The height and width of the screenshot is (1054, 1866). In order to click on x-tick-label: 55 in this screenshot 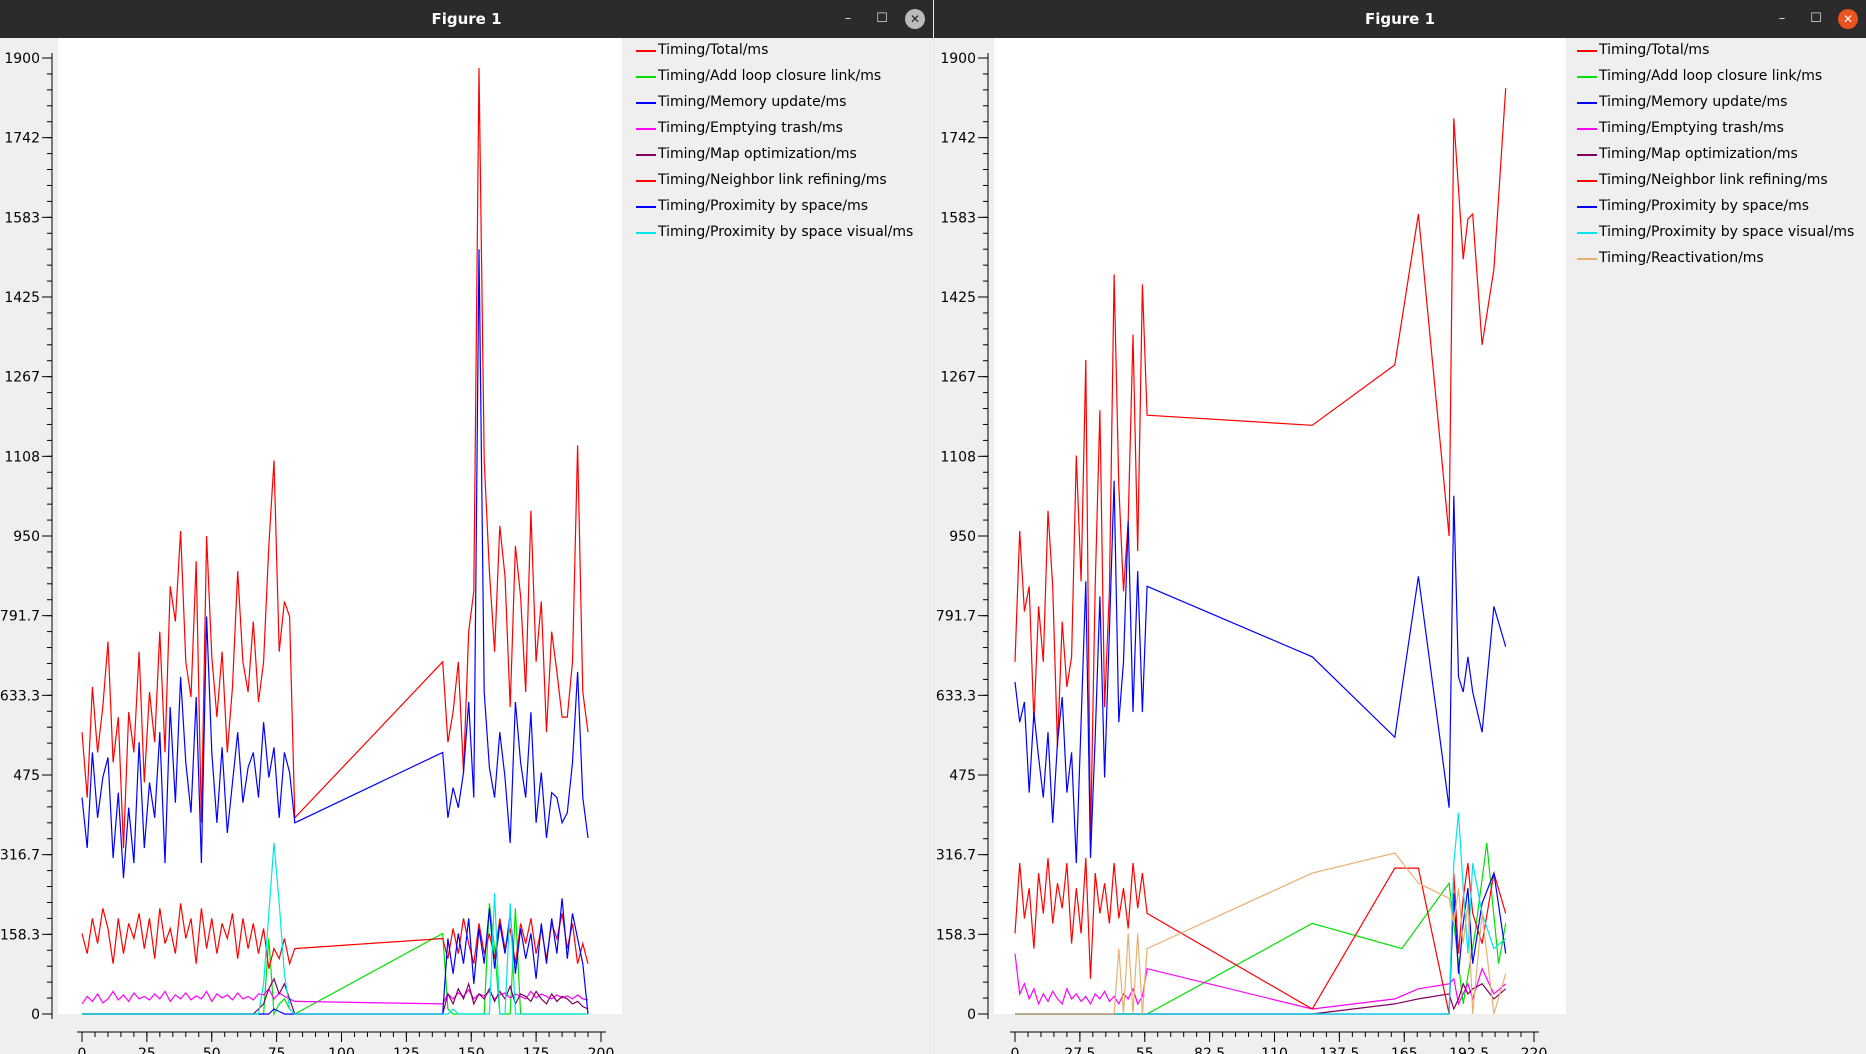, I will do `click(1145, 1050)`.